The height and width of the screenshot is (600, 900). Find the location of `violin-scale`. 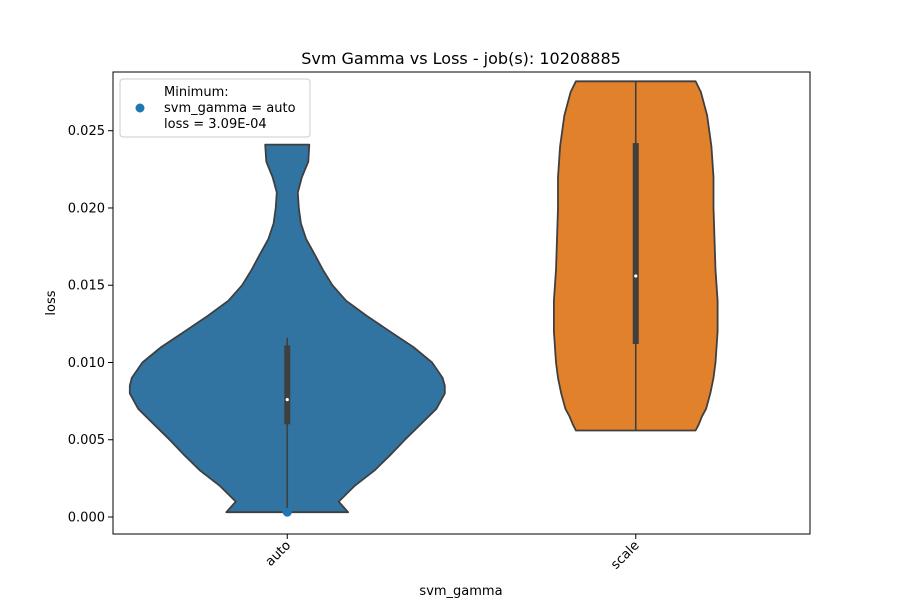

violin-scale is located at coordinates (636, 256).